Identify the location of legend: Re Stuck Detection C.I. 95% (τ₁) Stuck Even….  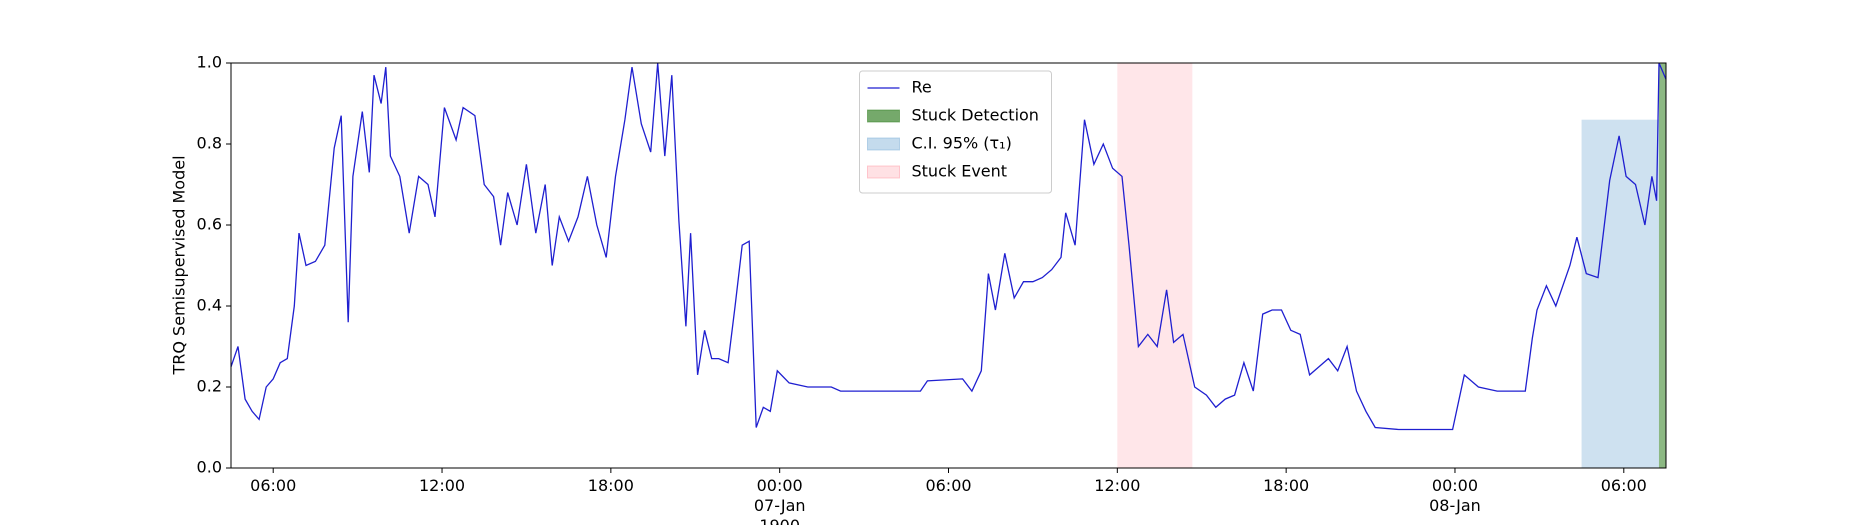
(955, 132).